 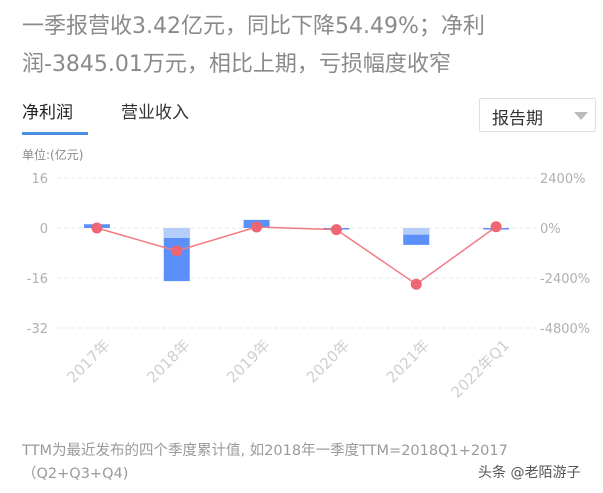 What do you see at coordinates (155, 113) in the screenshot?
I see `tab-revenue-label: 营业收入` at bounding box center [155, 113].